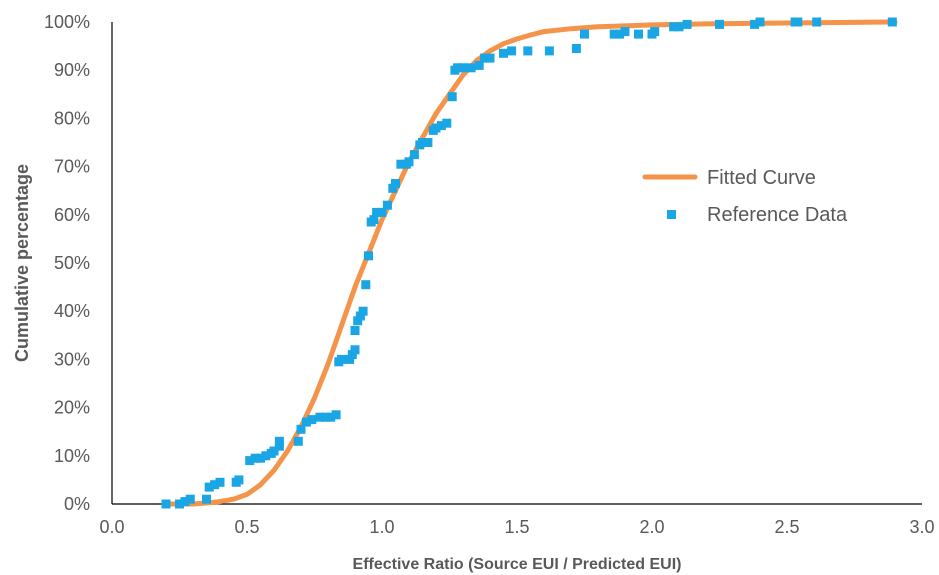 Image resolution: width=939 pixels, height=575 pixels. What do you see at coordinates (72, 359) in the screenshot?
I see `y-tick-label: 30%` at bounding box center [72, 359].